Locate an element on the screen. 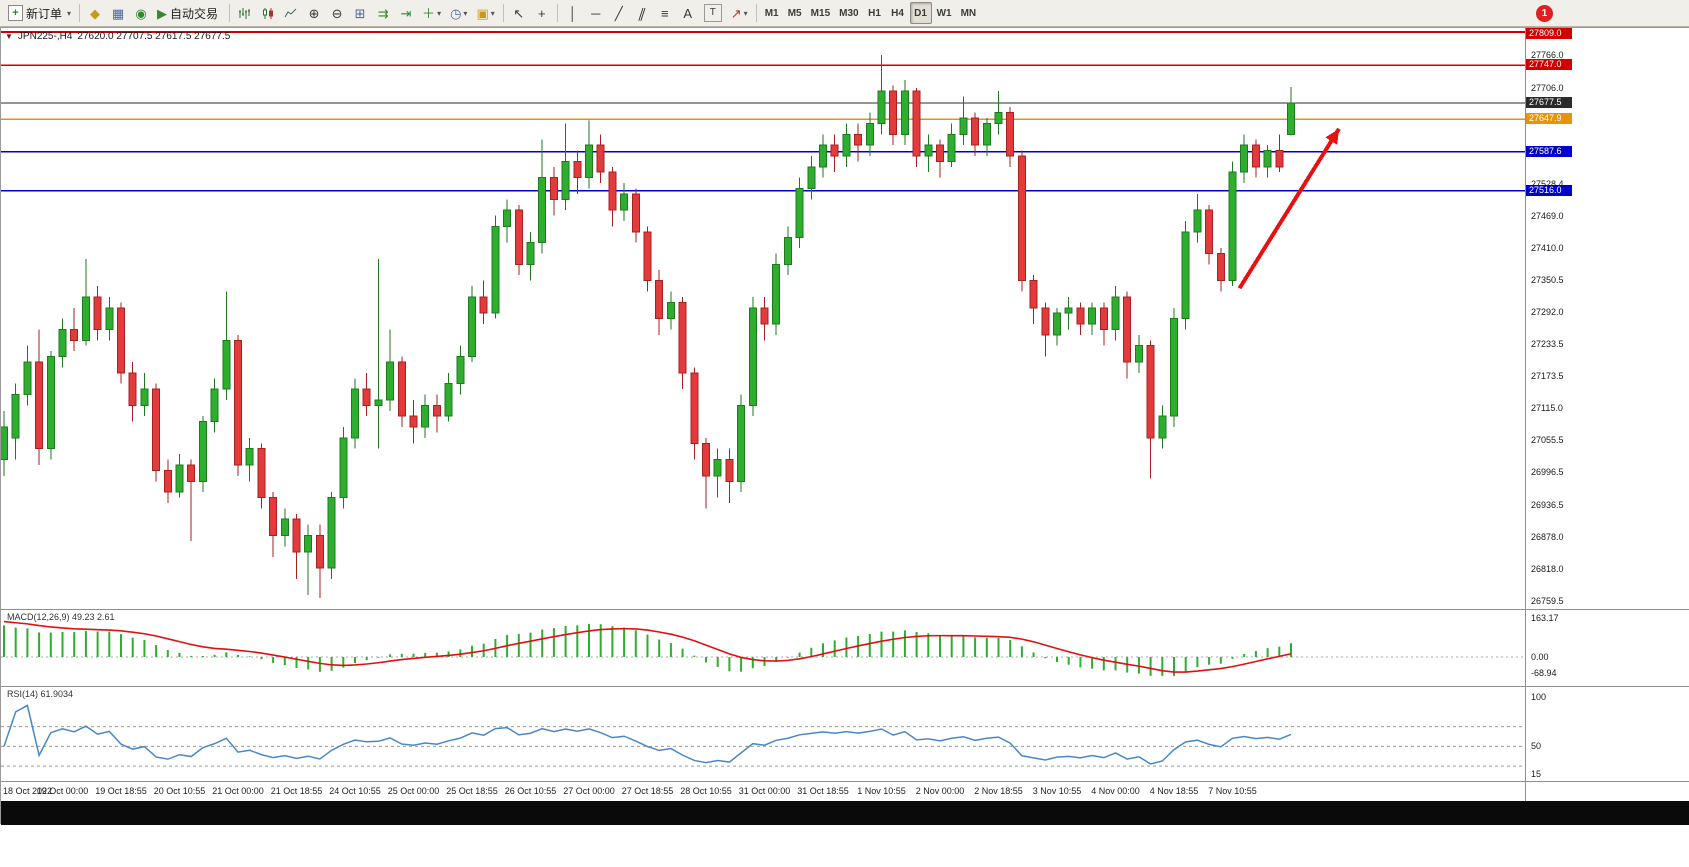 This screenshot has height=867, width=1689. clock-icon: ◷ is located at coordinates (456, 13).